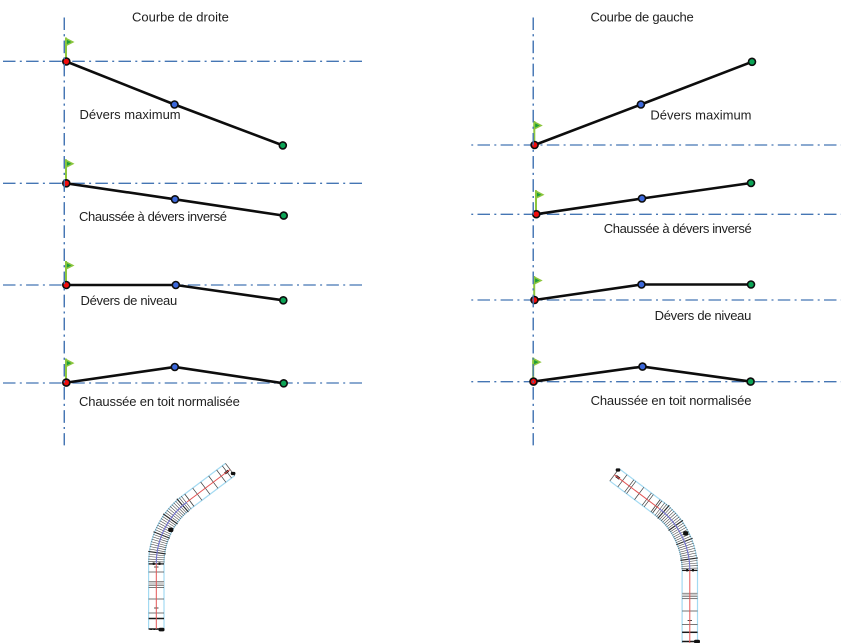 Image resolution: width=841 pixels, height=643 pixels. What do you see at coordinates (642, 17) in the screenshot?
I see `svg-text: Courbe de gauche` at bounding box center [642, 17].